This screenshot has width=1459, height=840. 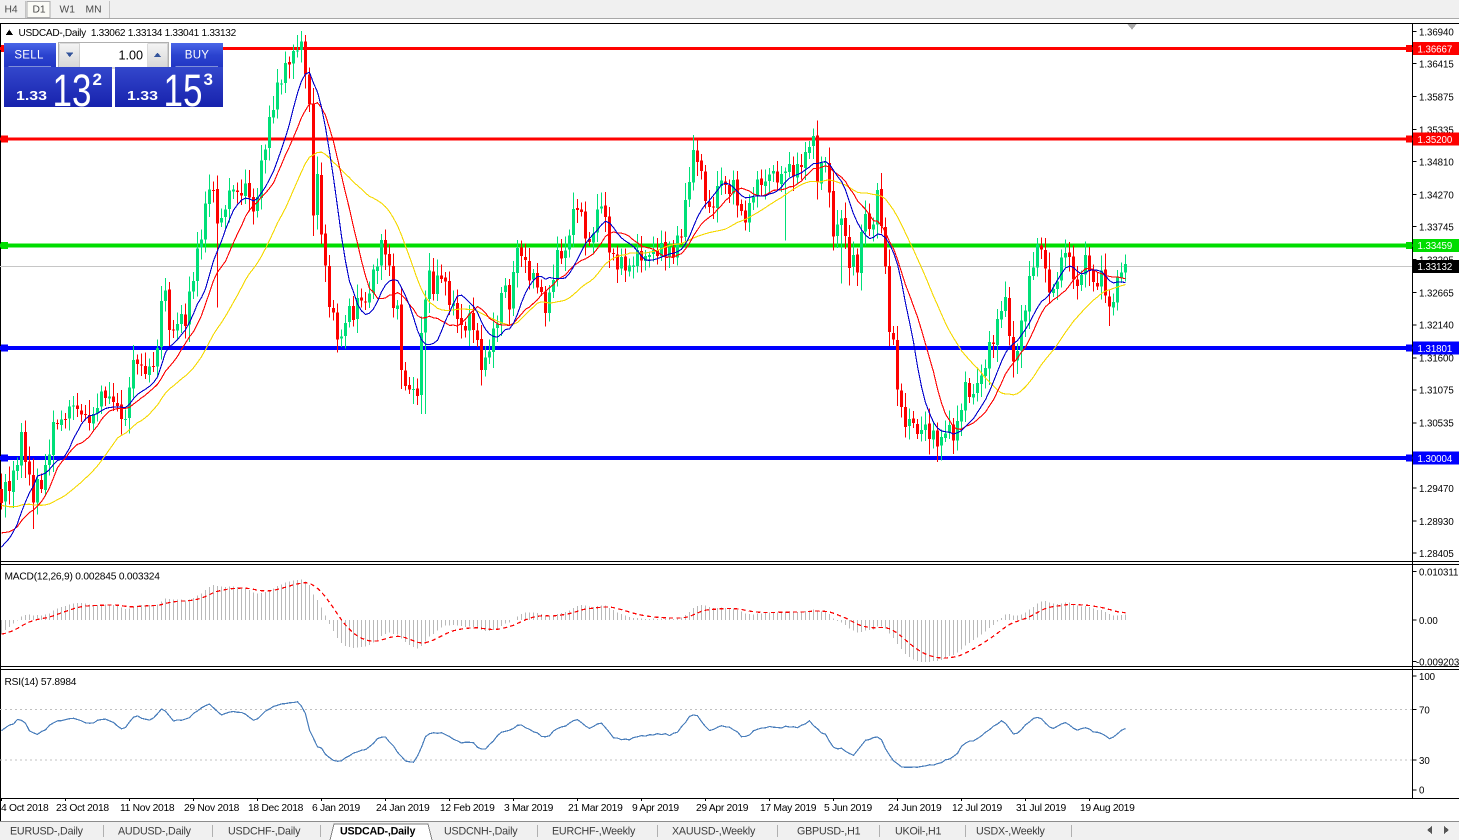 What do you see at coordinates (29, 56) in the screenshot?
I see `svg-text: SELL` at bounding box center [29, 56].